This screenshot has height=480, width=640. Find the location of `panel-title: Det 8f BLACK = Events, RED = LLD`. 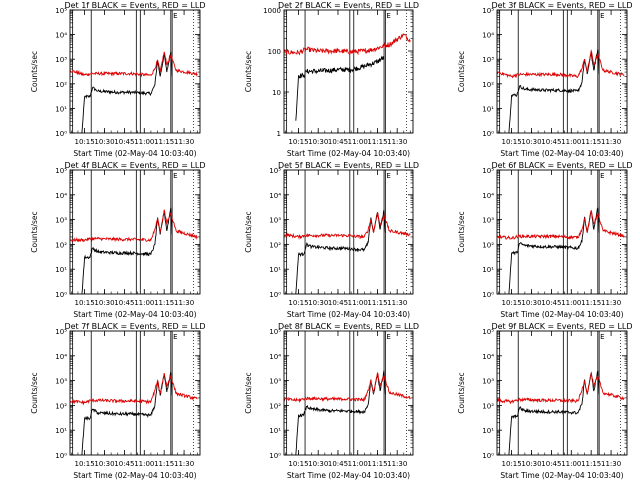

panel-title: Det 8f BLACK = Events, RED = LLD is located at coordinates (348, 326).